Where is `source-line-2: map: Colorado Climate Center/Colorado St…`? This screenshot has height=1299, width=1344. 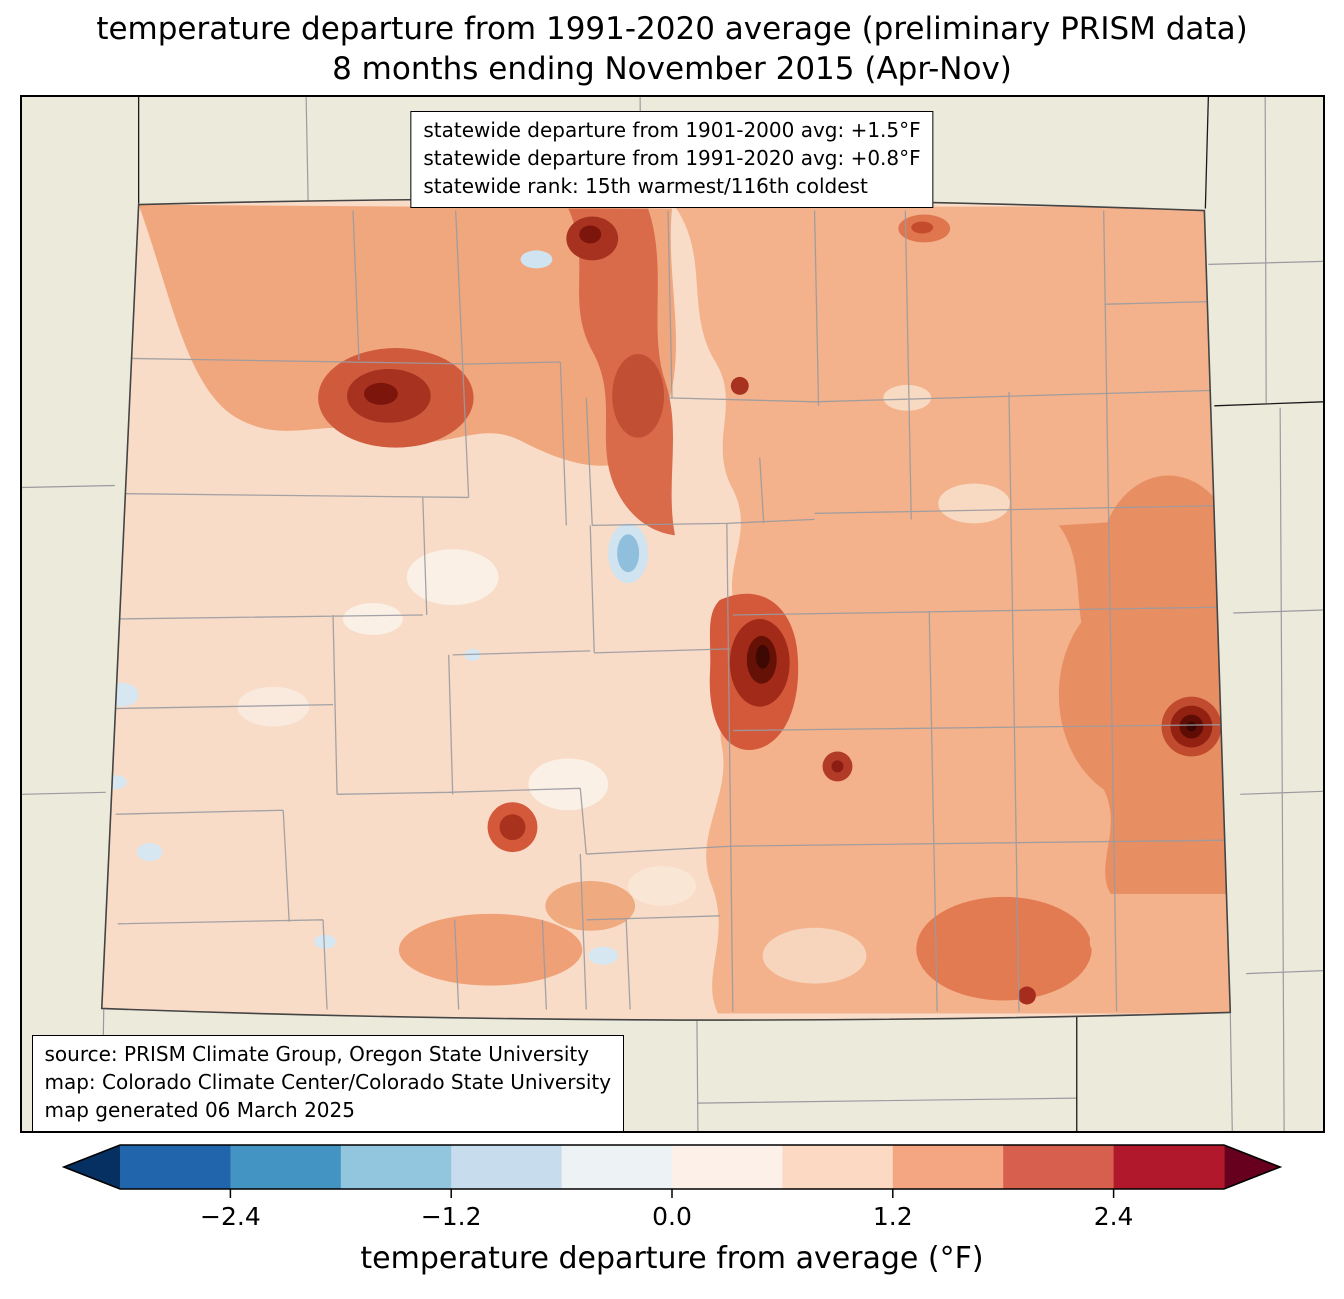 source-line-2: map: Colorado Climate Center/Colorado St… is located at coordinates (328, 1081).